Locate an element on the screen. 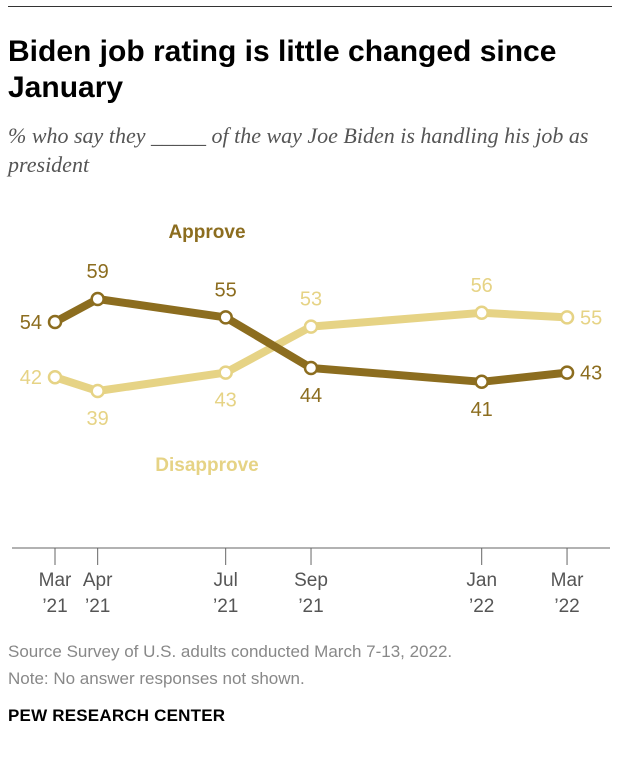 Image resolution: width=620 pixels, height=768 pixels. data-label-approve: 41 is located at coordinates (482, 410).